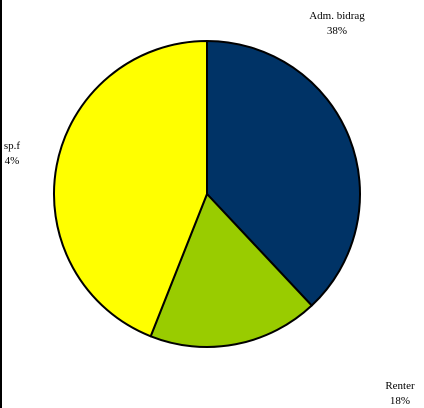 This screenshot has width=424, height=408. What do you see at coordinates (12, 161) in the screenshot?
I see `slice-label-percent: 4%` at bounding box center [12, 161].